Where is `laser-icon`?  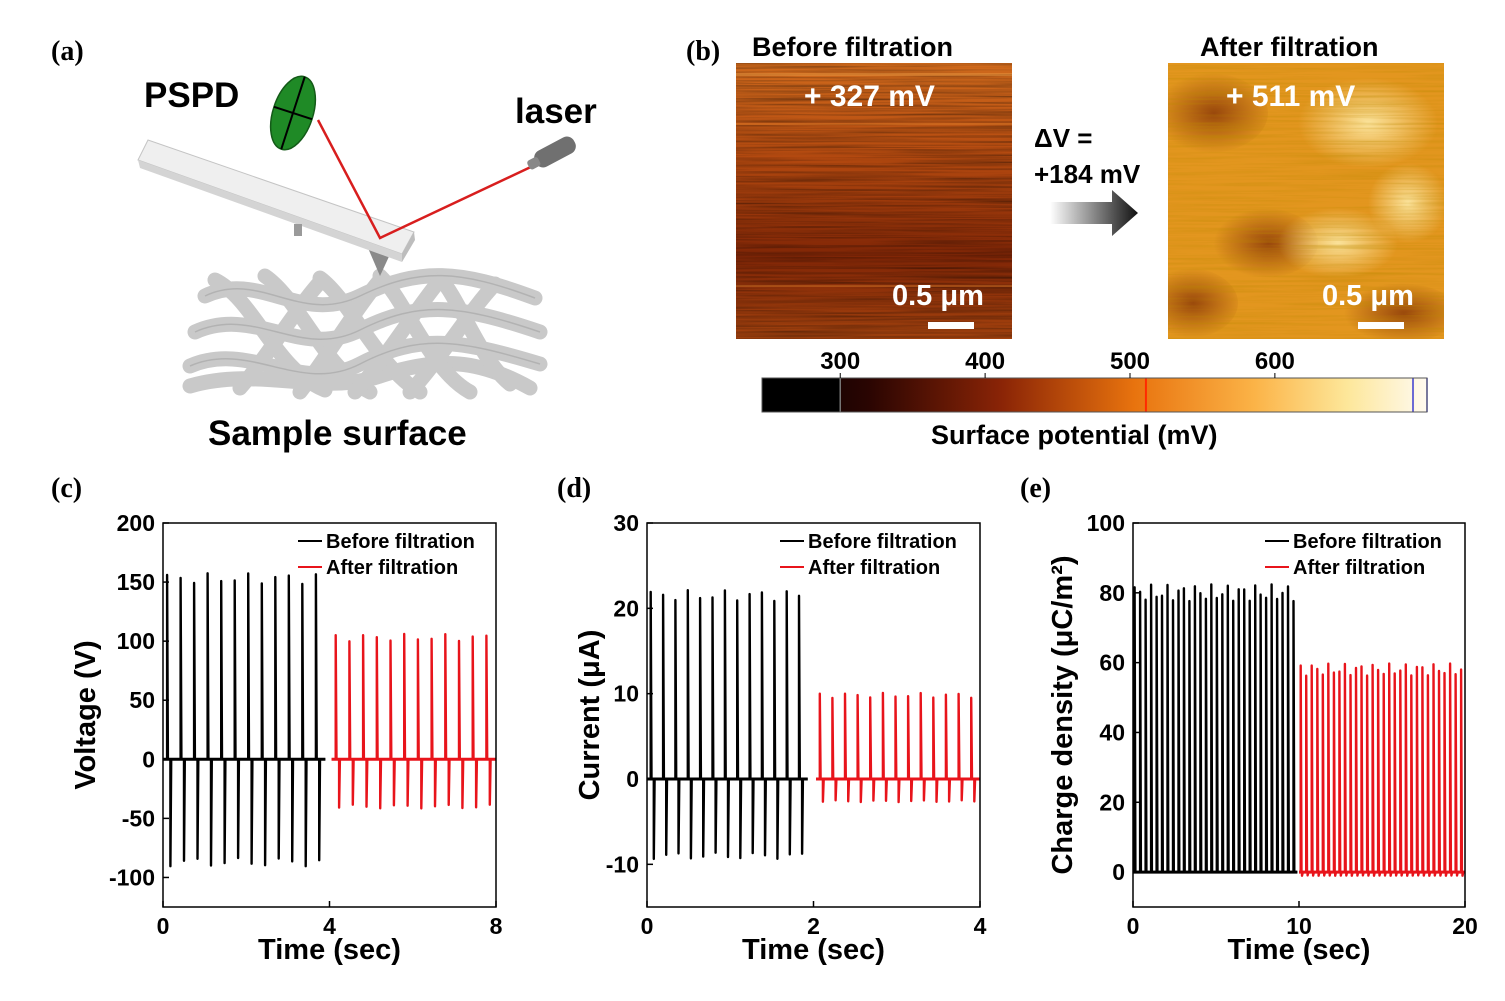
laser-icon is located at coordinates (551, 153).